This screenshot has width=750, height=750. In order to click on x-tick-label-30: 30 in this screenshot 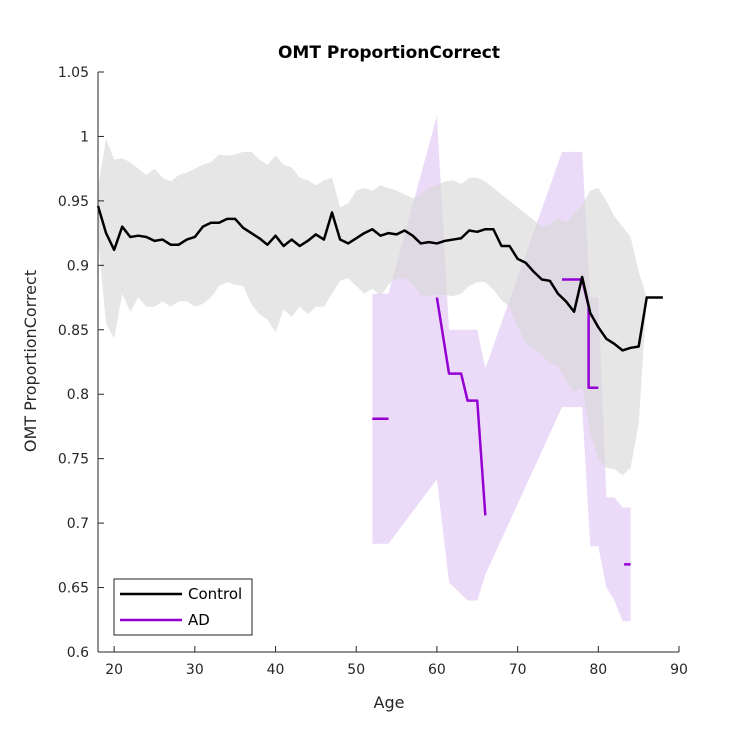, I will do `click(195, 670)`.